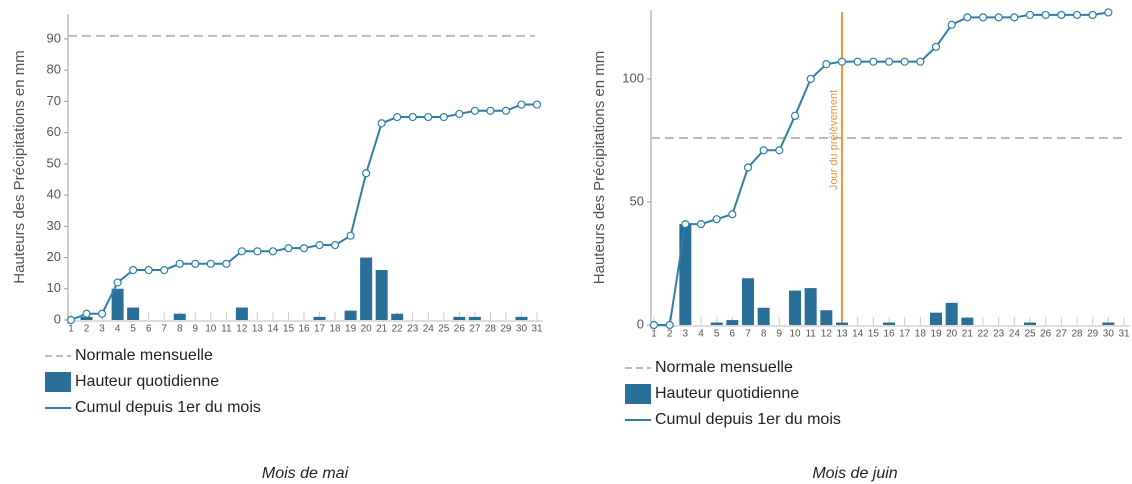  Describe the element at coordinates (905, 334) in the screenshot. I see `x-tick-label: 17` at that location.